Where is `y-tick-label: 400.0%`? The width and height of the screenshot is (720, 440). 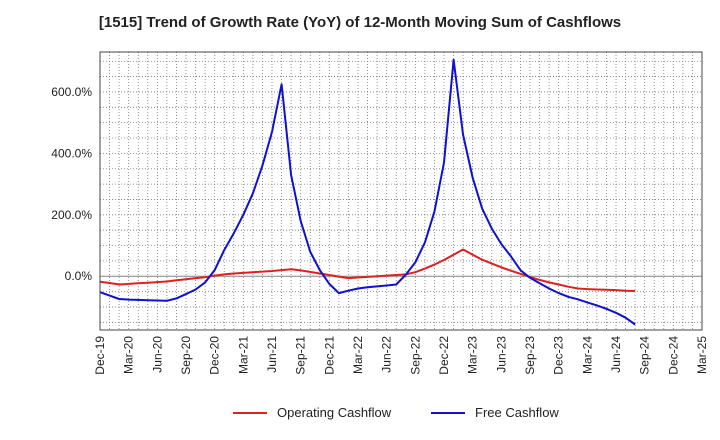 y-tick-label: 400.0% is located at coordinates (71, 153).